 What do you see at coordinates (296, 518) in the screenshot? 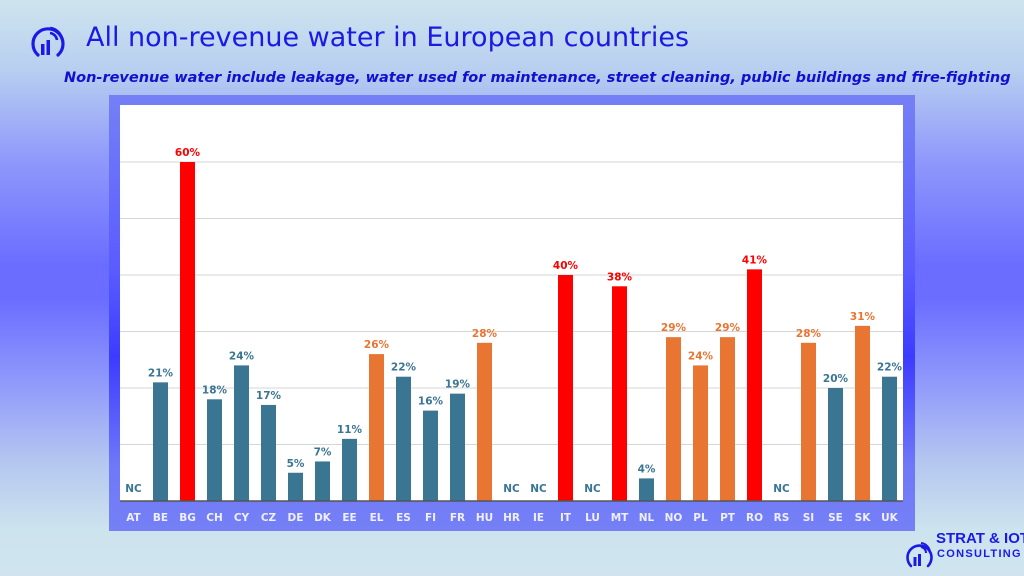
I see `x-tick-label-de: DE` at bounding box center [296, 518].